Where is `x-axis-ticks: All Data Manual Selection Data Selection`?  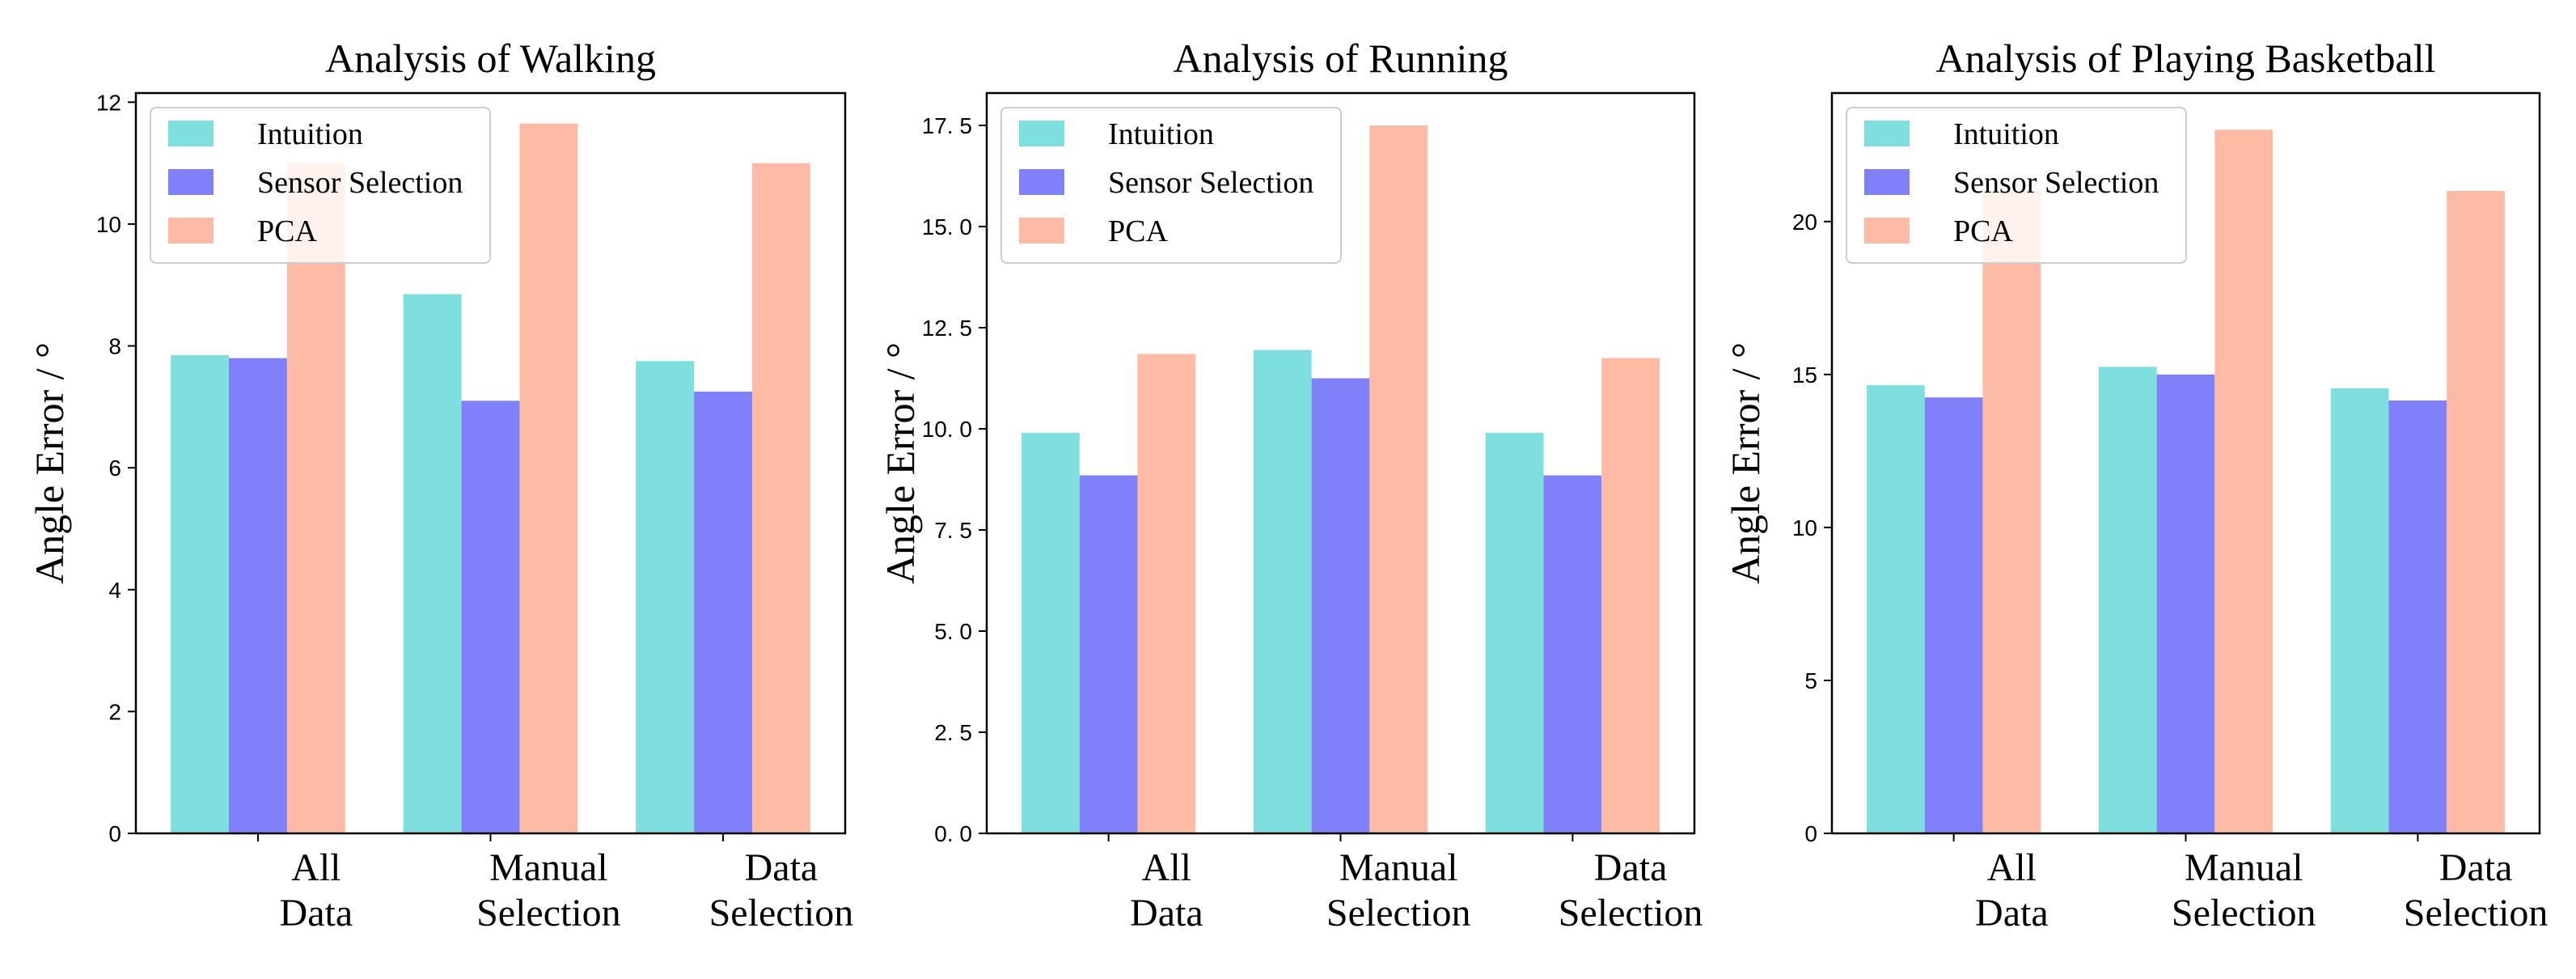
x-axis-ticks: All Data Manual Selection Data Selection is located at coordinates (1405, 883).